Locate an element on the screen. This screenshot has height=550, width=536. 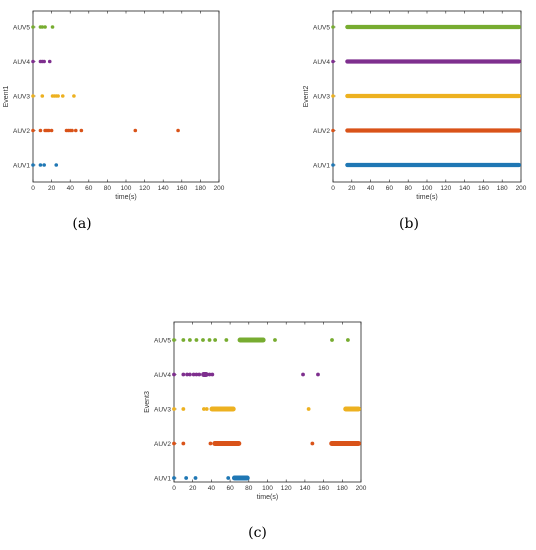
x-tick-label: 0 is located at coordinates (33, 188).